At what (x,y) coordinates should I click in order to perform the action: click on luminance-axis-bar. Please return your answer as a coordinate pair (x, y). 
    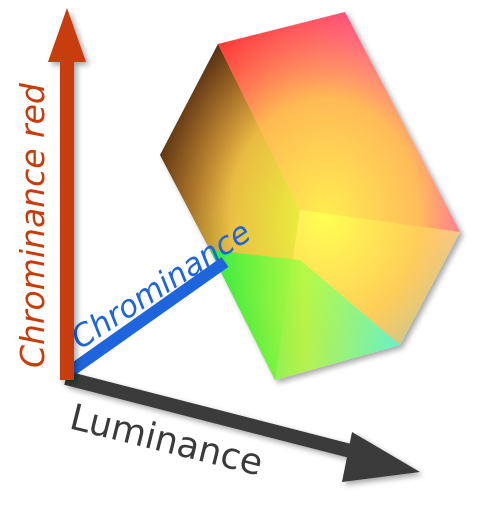
    Looking at the image, I should click on (218, 417).